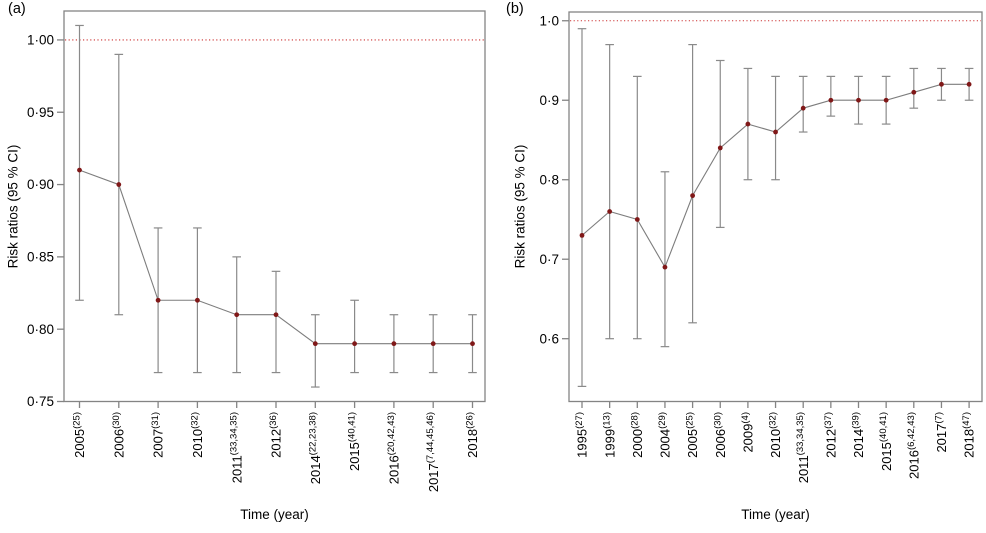 The image size is (986, 533). I want to click on x-tick-label: 2000(28), so click(637, 435).